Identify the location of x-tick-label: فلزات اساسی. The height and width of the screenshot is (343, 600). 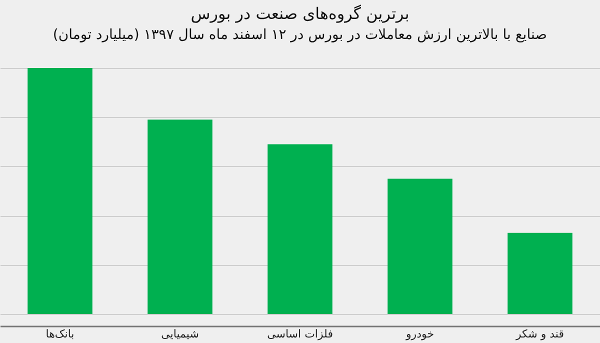
(300, 334).